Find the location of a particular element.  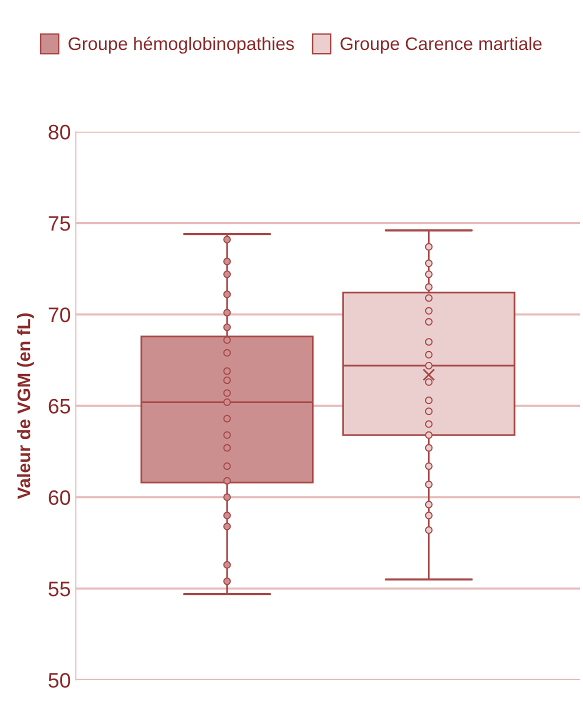

legend-label: Groupe Carence martiale is located at coordinates (441, 45).